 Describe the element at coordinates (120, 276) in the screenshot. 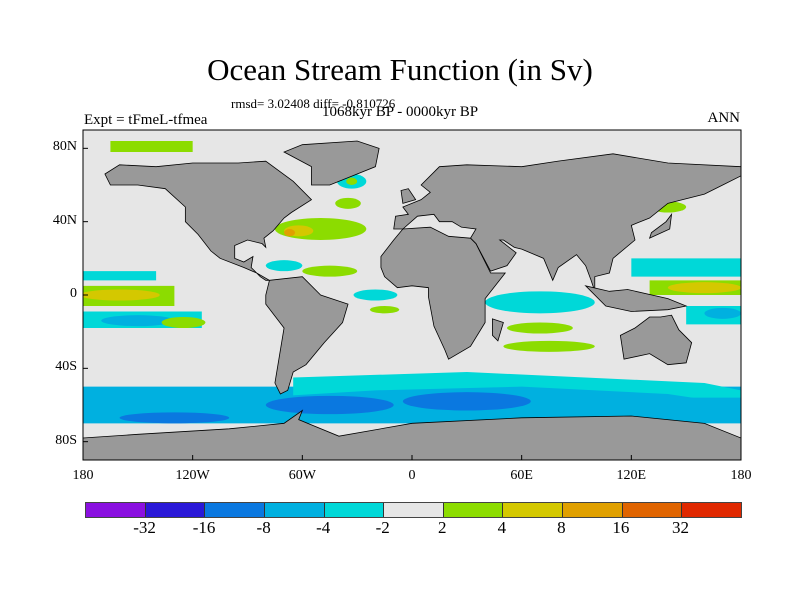

I see `north-pacific-cyan` at that location.